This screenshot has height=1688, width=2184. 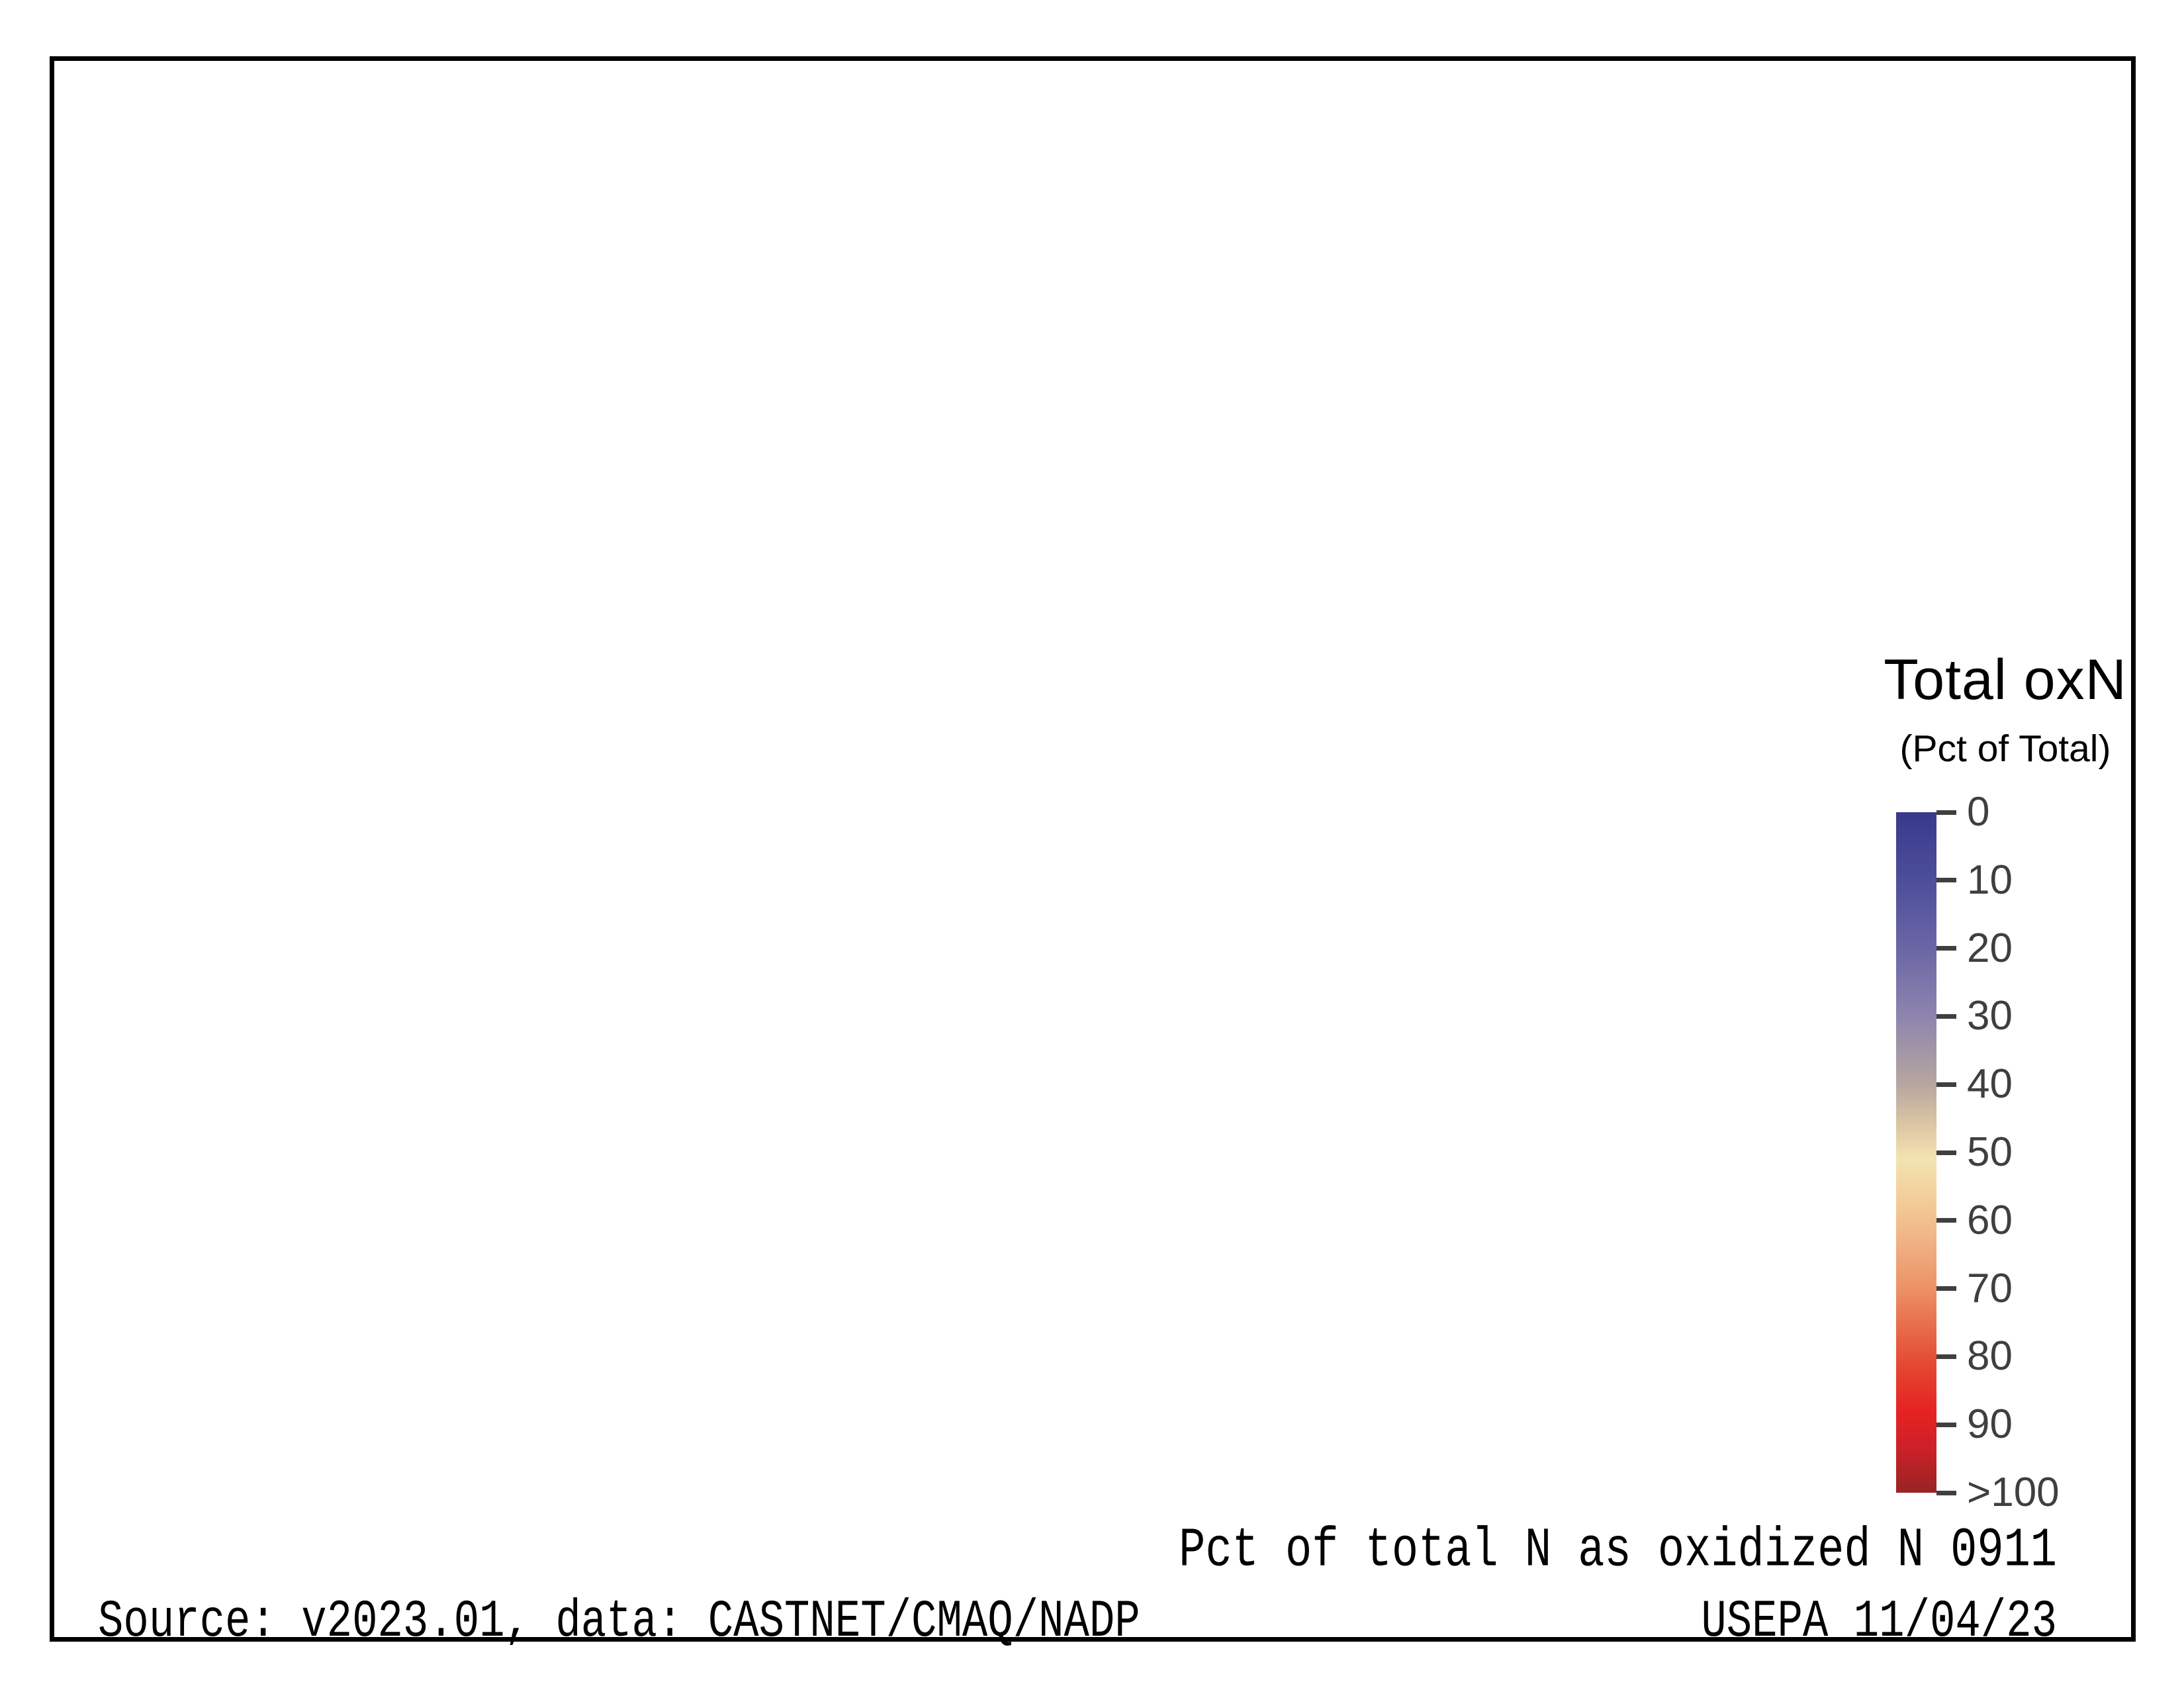 I want to click on legend-colorbar, so click(x=1916, y=1152).